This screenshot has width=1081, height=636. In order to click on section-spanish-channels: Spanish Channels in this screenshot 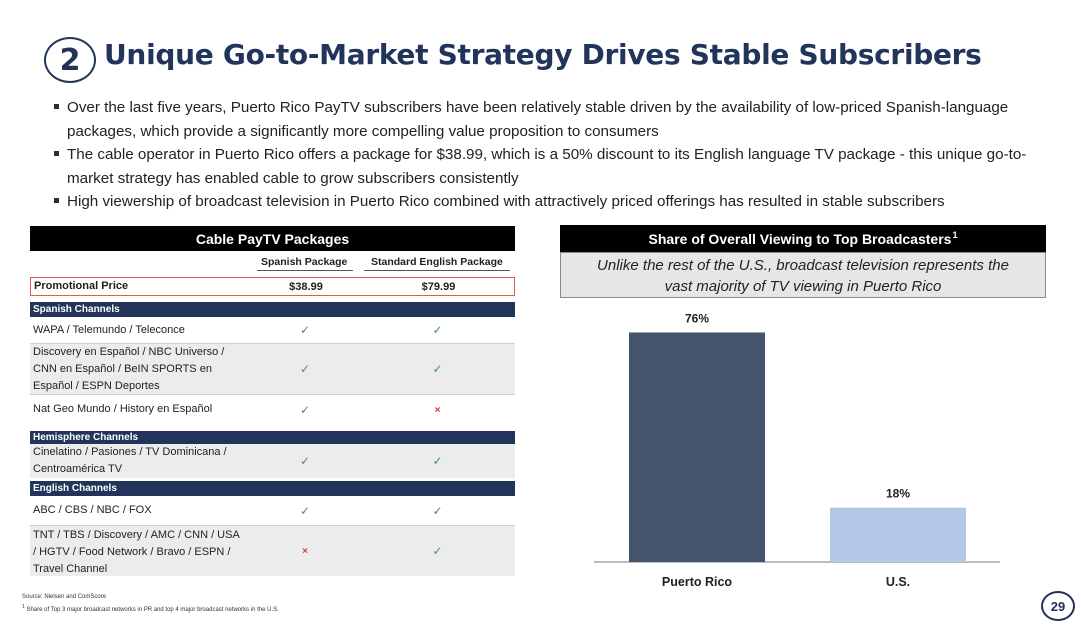, I will do `click(272, 309)`.